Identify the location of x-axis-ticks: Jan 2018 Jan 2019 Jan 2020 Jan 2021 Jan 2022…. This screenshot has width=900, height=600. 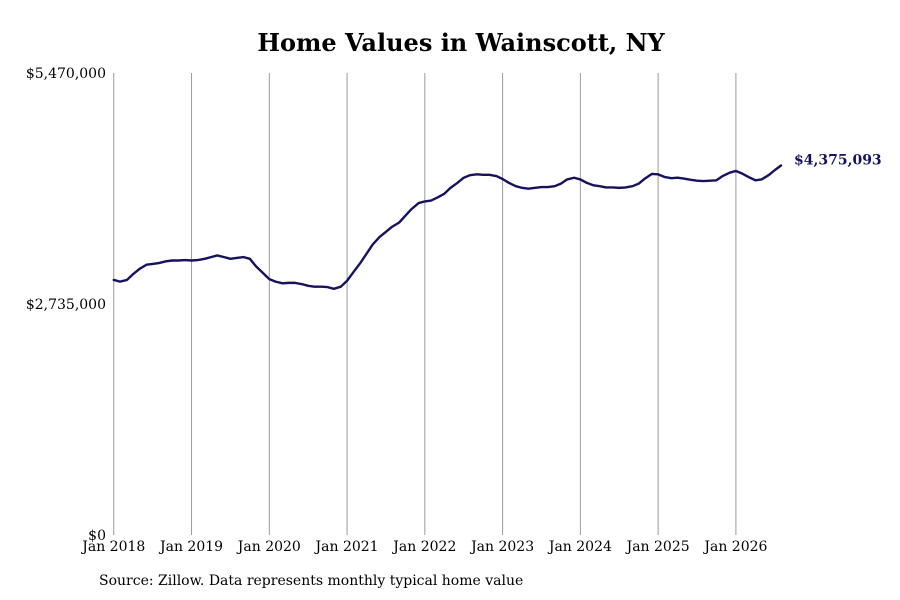
(423, 547).